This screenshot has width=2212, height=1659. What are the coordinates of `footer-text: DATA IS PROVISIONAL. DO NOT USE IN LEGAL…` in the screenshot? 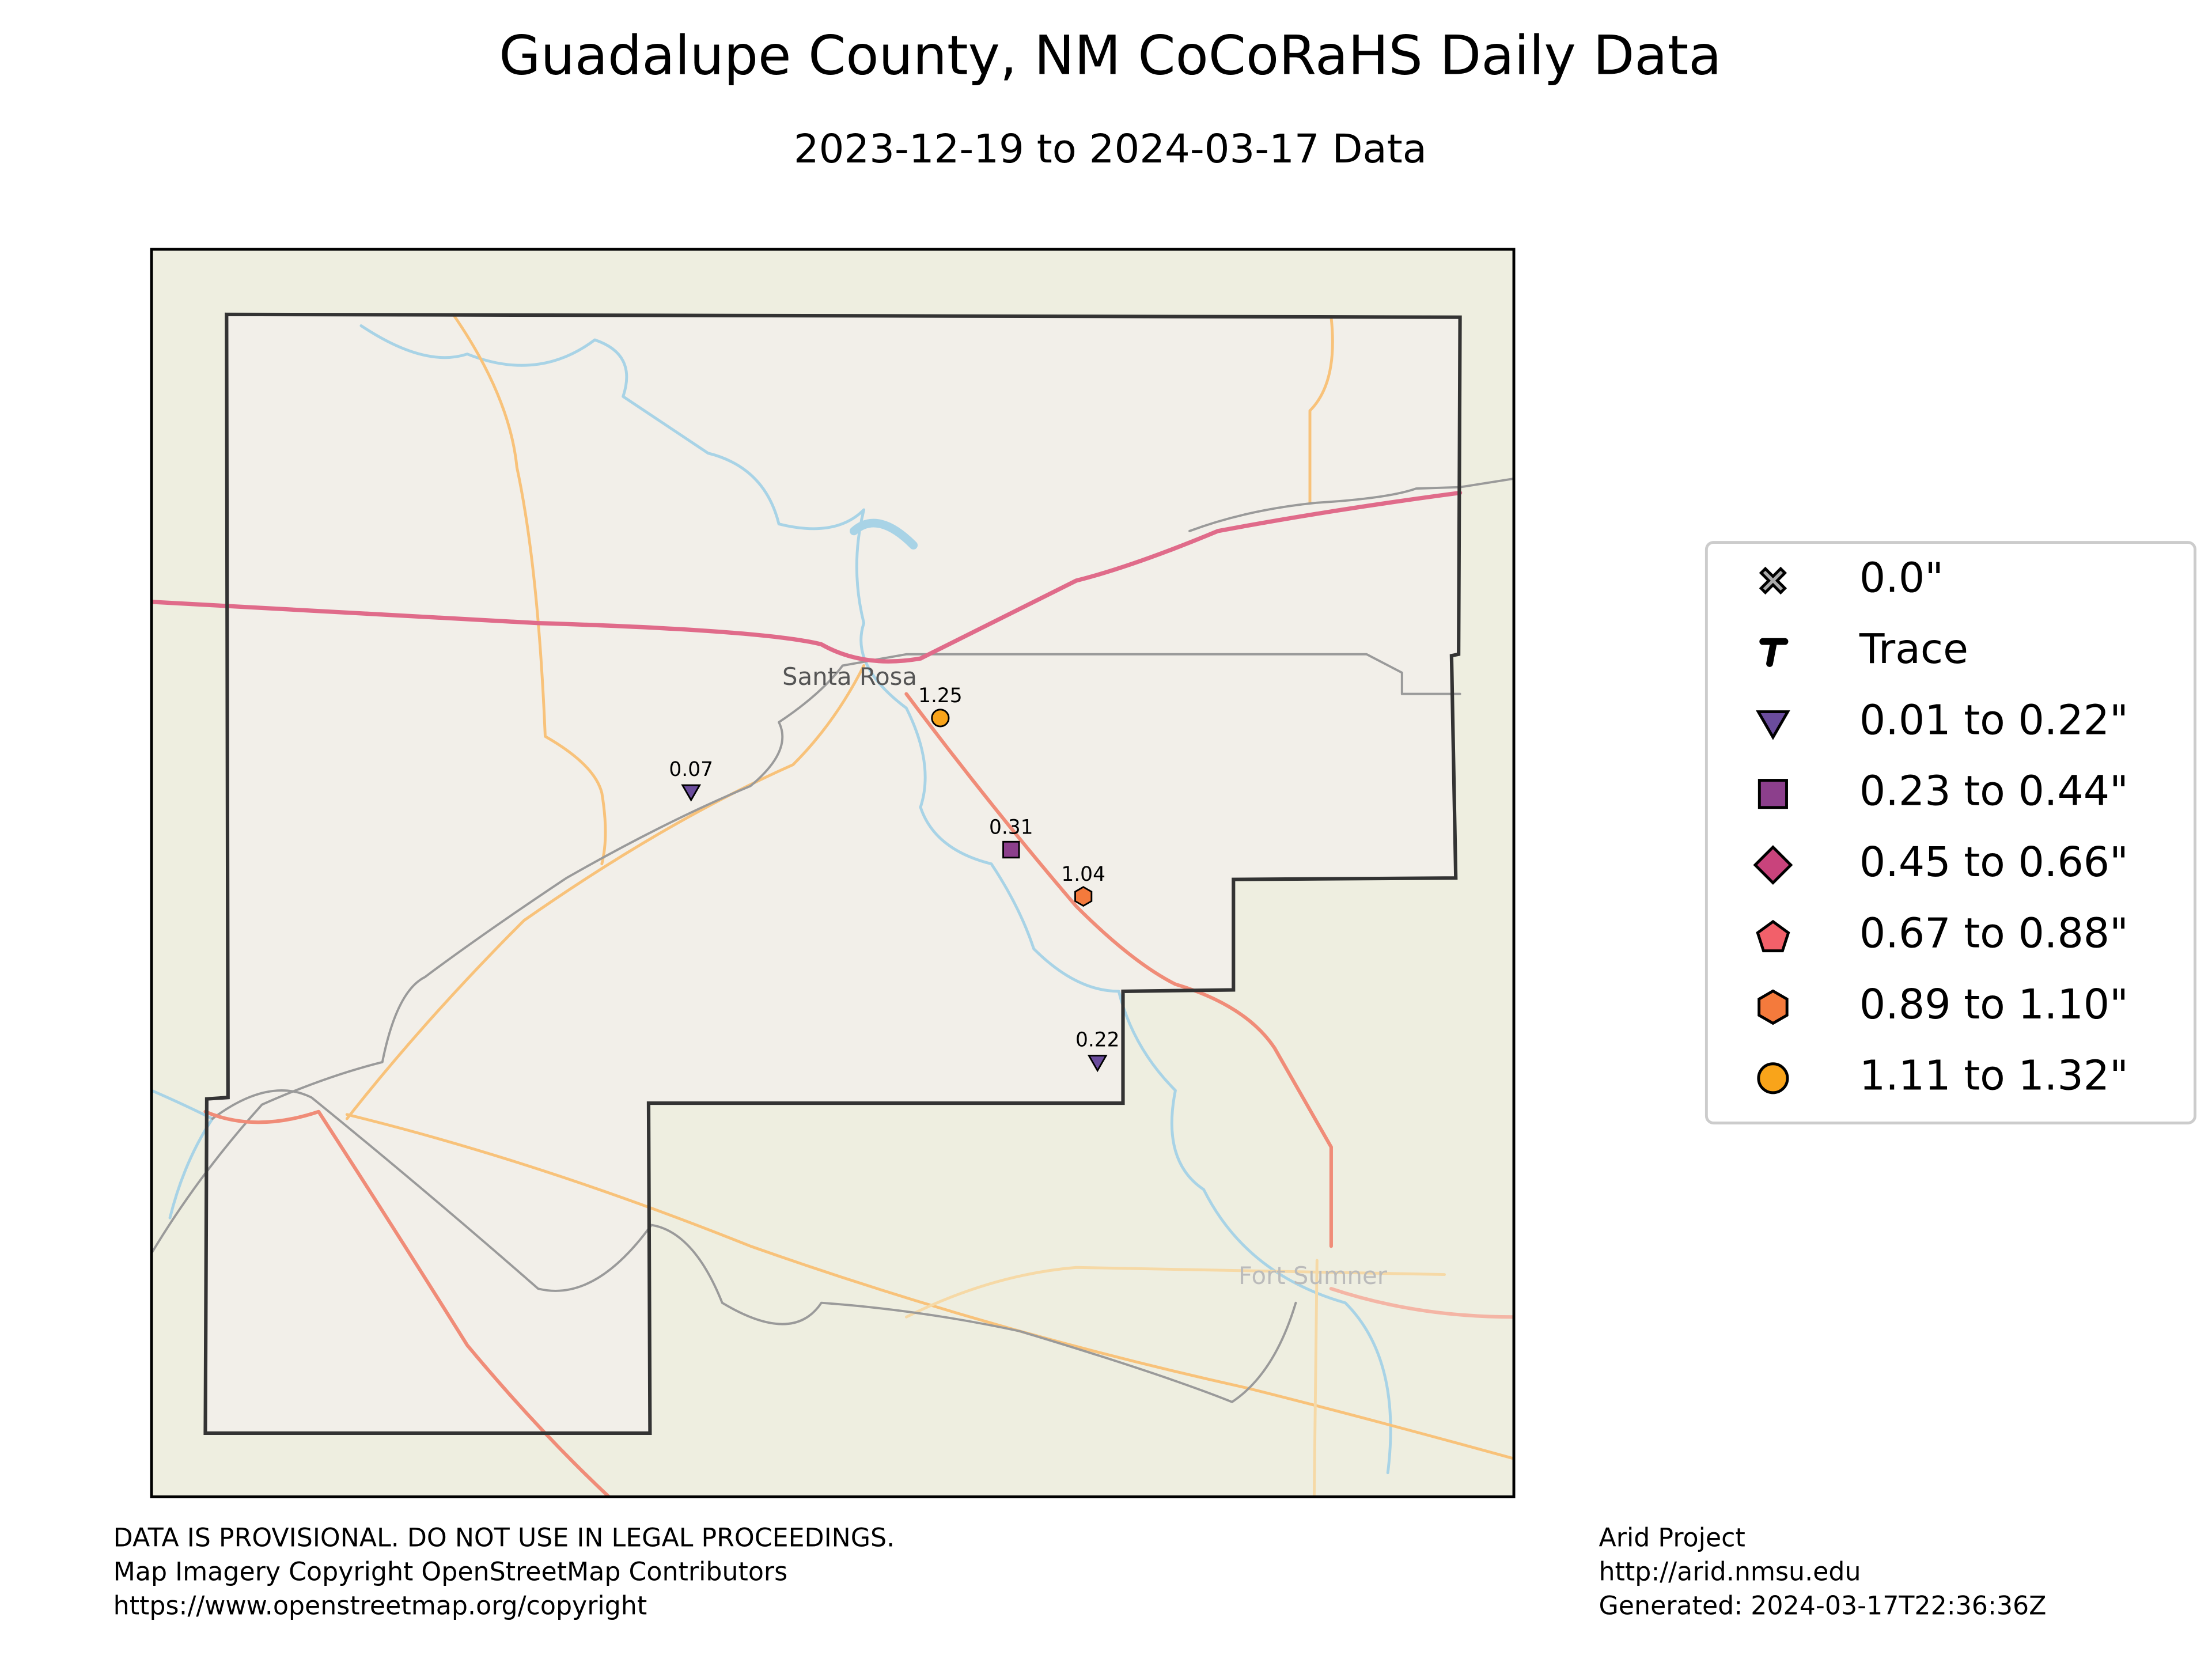 It's located at (504, 1537).